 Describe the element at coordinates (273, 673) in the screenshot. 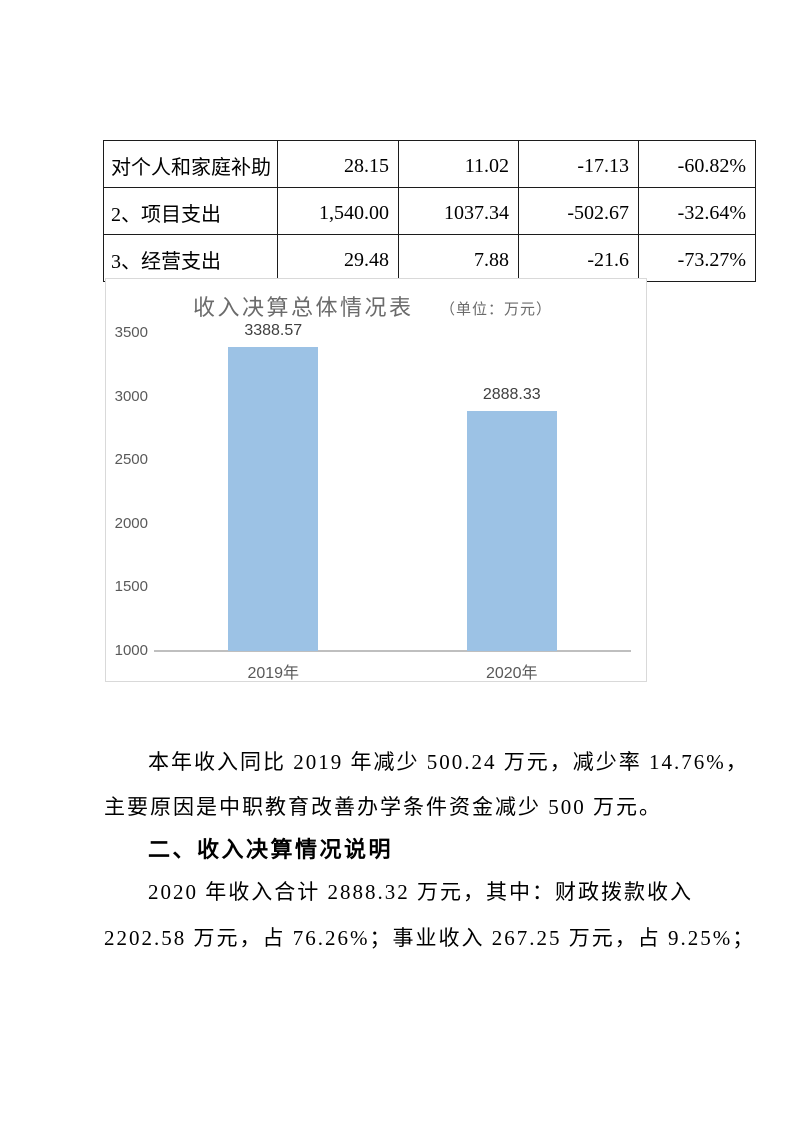

I see `x-axis-category-label: 2019年` at that location.